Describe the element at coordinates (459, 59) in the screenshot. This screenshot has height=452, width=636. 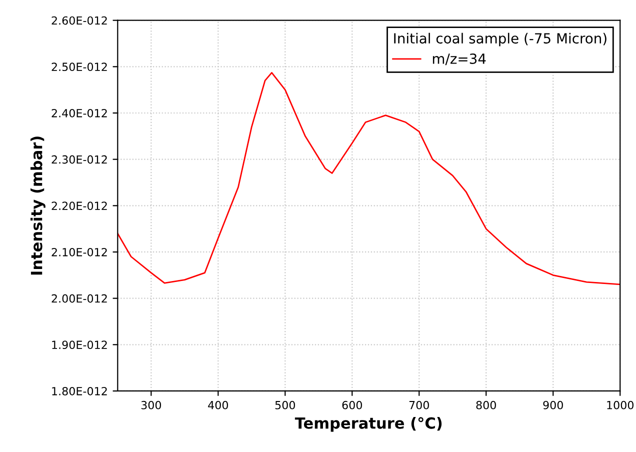
I see `legend-label: m/z=34` at that location.